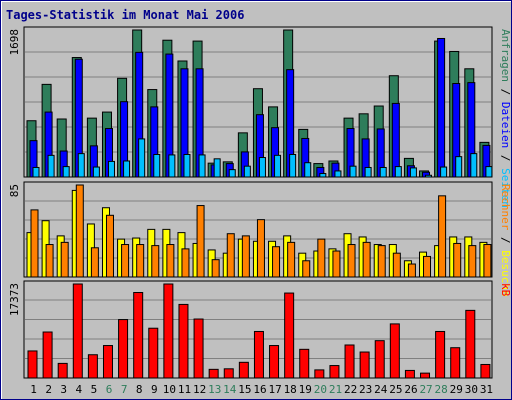  What do you see at coordinates (14, 299) in the screenshot?
I see `traffic-max-label: 17373` at bounding box center [14, 299].